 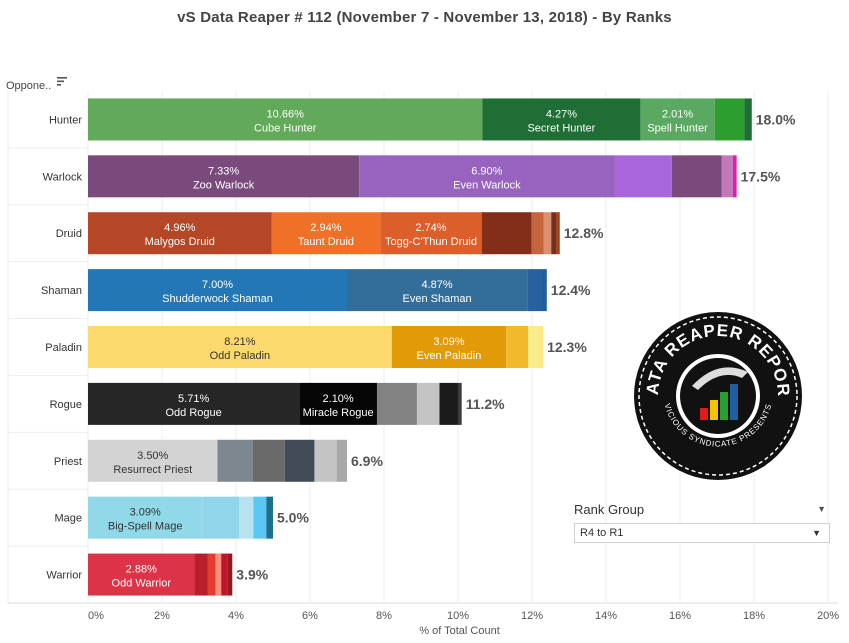 What do you see at coordinates (65, 120) in the screenshot?
I see `category-label: Hunter` at bounding box center [65, 120].